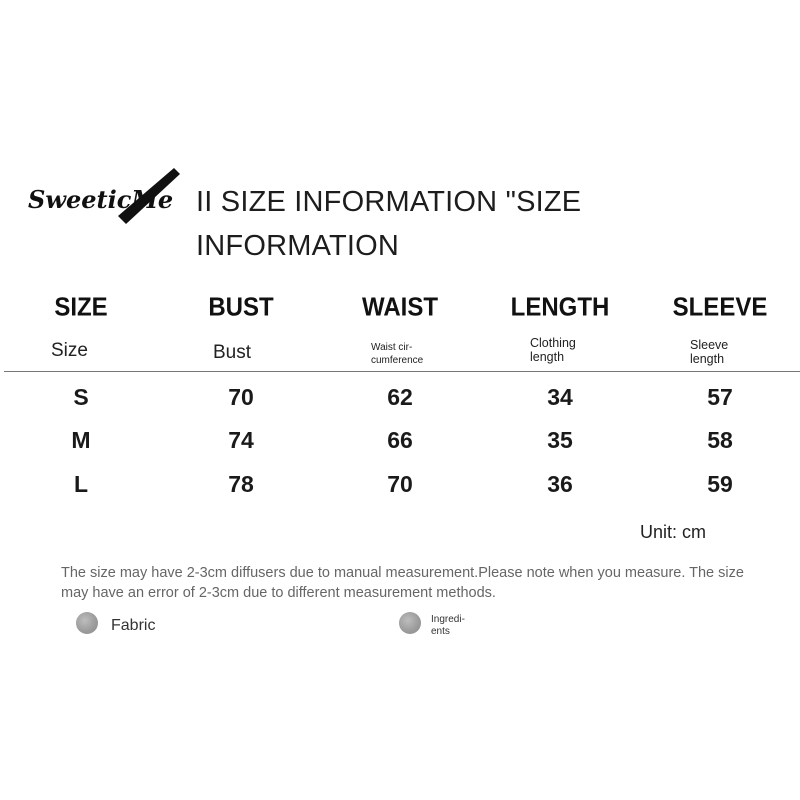 The height and width of the screenshot is (800, 800). What do you see at coordinates (133, 625) in the screenshot?
I see `legend-fabric-label: Fabric` at bounding box center [133, 625].